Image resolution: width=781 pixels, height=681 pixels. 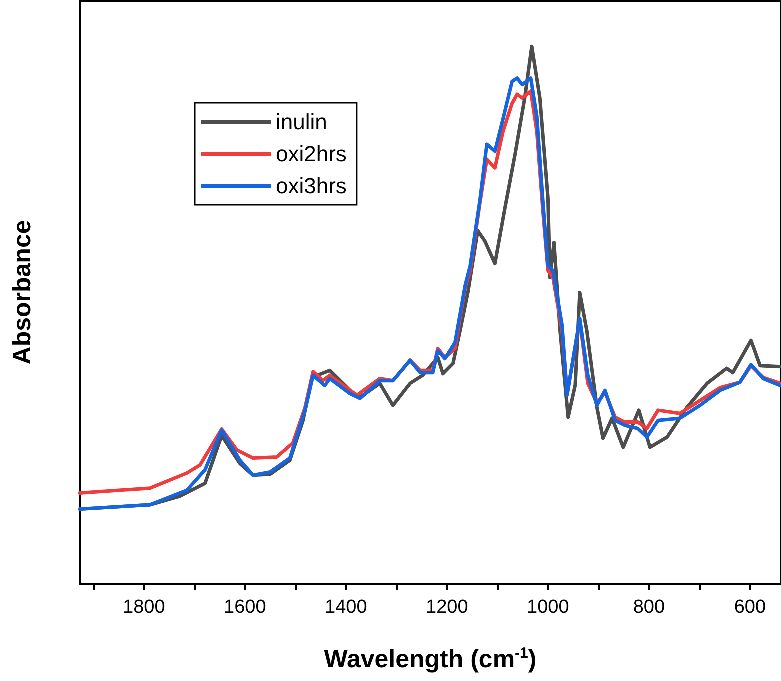 What do you see at coordinates (22, 292) in the screenshot?
I see `y-axis-title: Absorbance` at bounding box center [22, 292].